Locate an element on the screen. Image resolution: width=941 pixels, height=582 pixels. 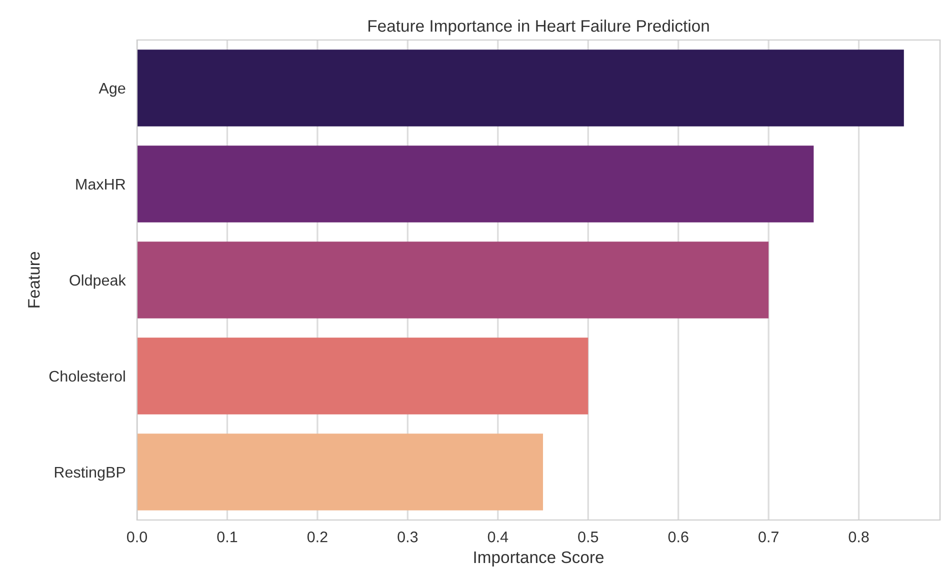
y-tick-label: RestingBP is located at coordinates (90, 473).